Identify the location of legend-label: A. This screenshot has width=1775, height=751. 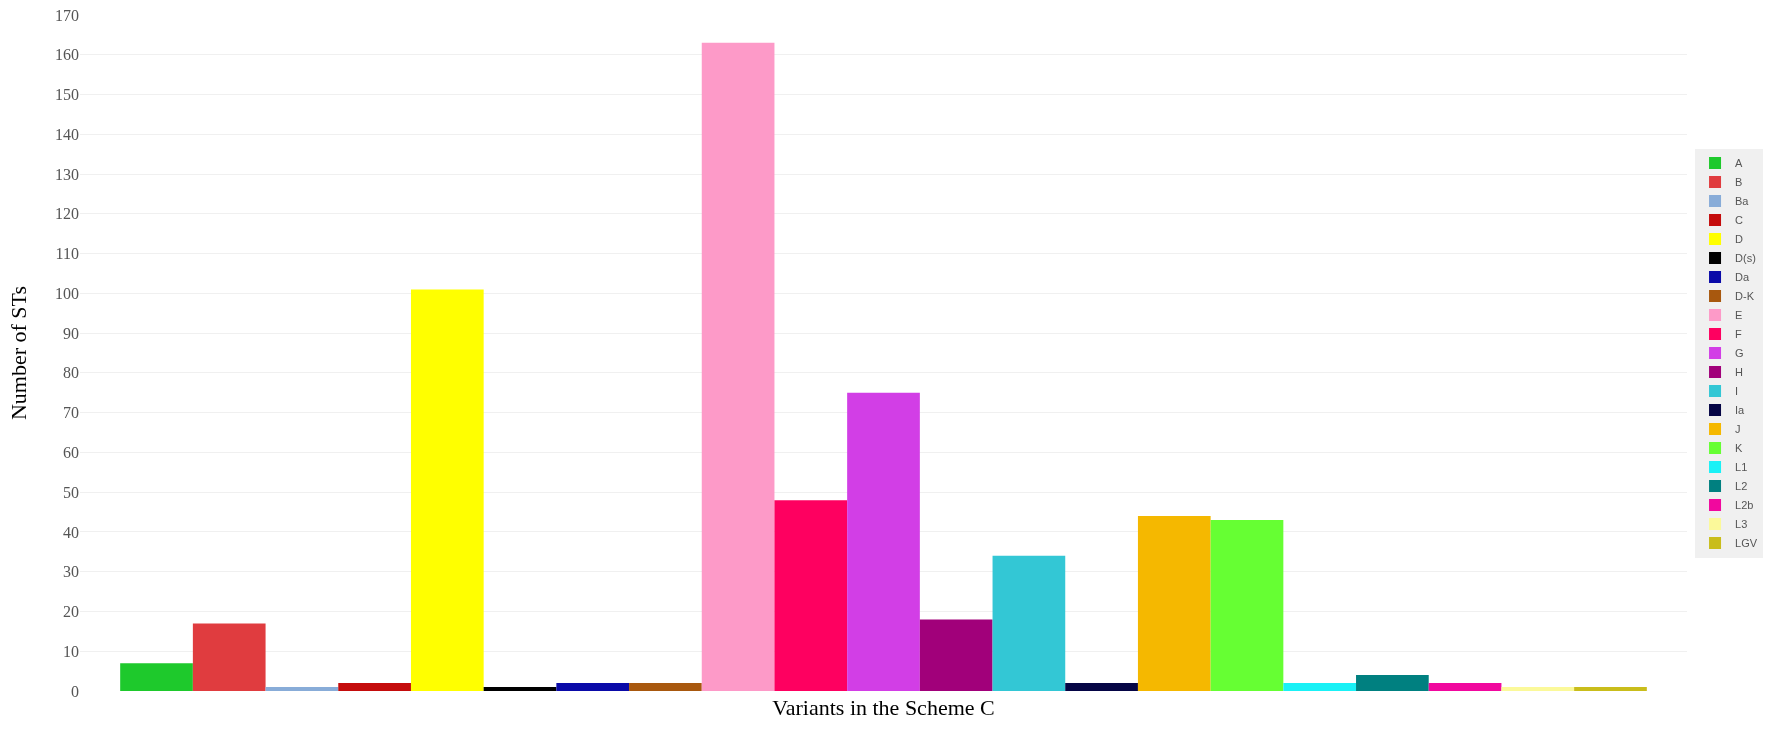
(1739, 163).